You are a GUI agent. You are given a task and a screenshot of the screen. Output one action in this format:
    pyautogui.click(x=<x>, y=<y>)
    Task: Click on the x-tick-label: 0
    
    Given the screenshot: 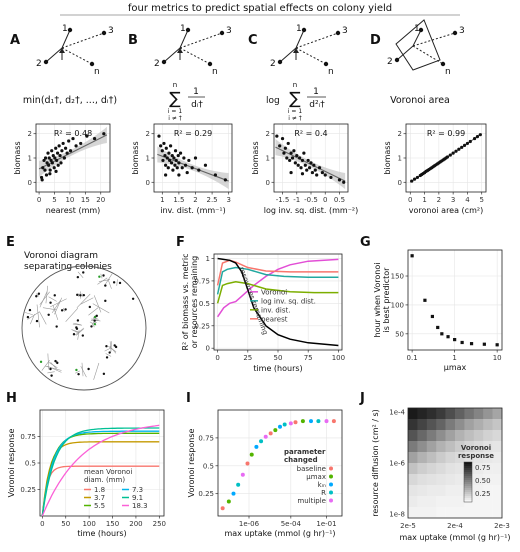 What is the action you would take?
    pyautogui.click(x=217, y=358)
    